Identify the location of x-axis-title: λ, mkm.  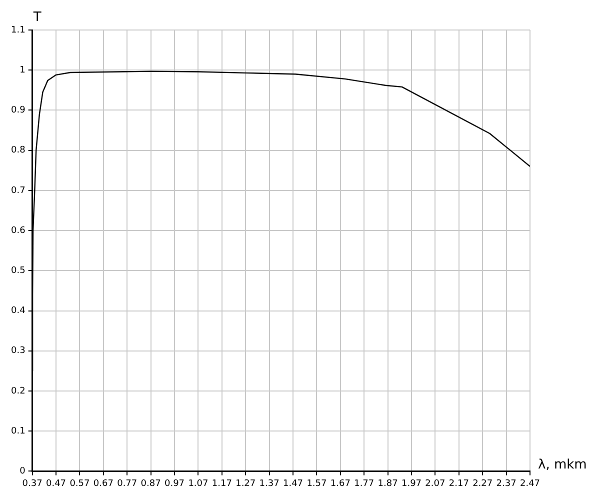
(562, 465).